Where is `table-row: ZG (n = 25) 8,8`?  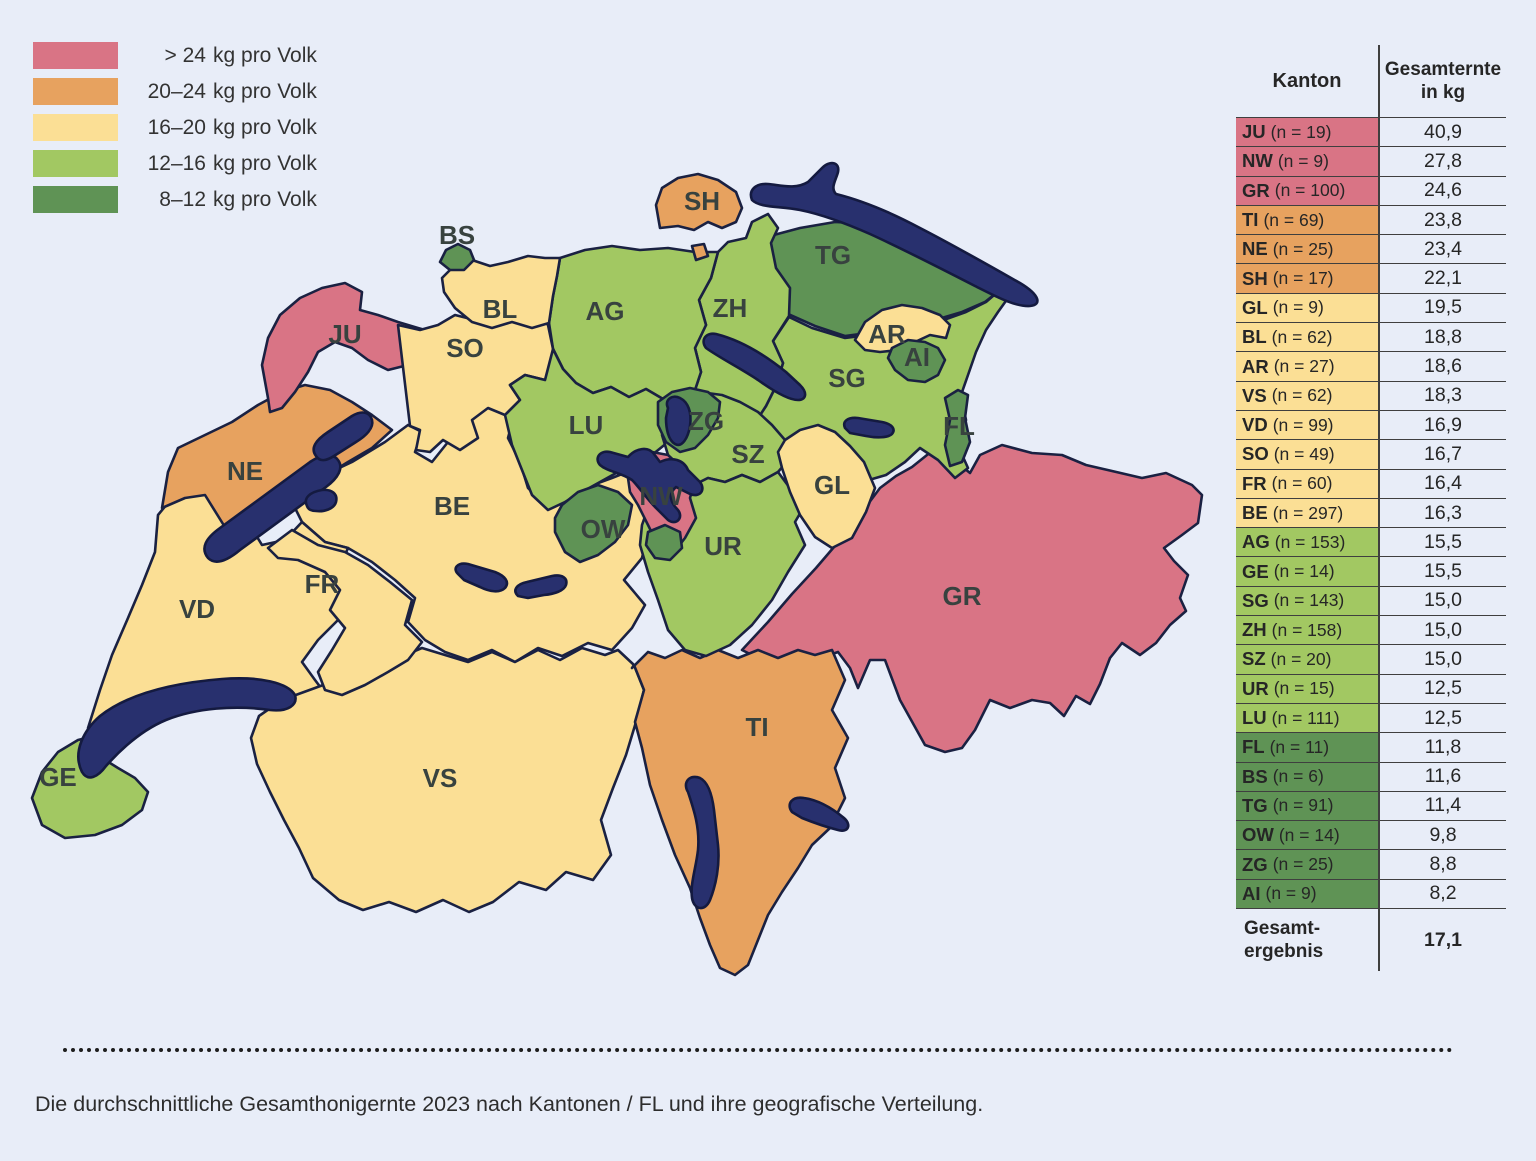
table-row: ZG (n = 25) 8,8 is located at coordinates (1371, 864).